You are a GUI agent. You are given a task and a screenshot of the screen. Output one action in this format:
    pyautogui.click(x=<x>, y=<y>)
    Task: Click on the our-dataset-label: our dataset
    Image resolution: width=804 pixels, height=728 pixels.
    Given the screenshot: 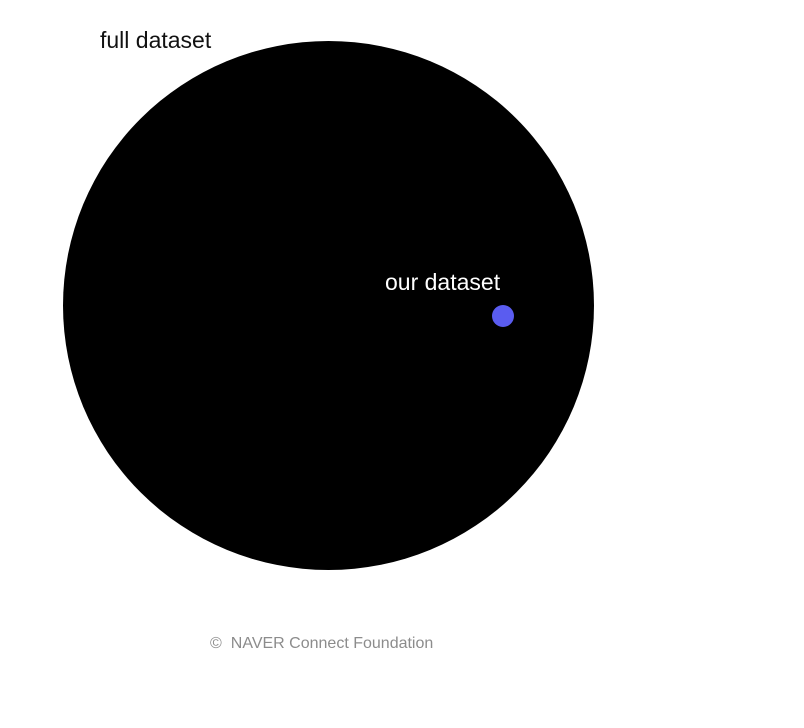 What is the action you would take?
    pyautogui.click(x=443, y=282)
    